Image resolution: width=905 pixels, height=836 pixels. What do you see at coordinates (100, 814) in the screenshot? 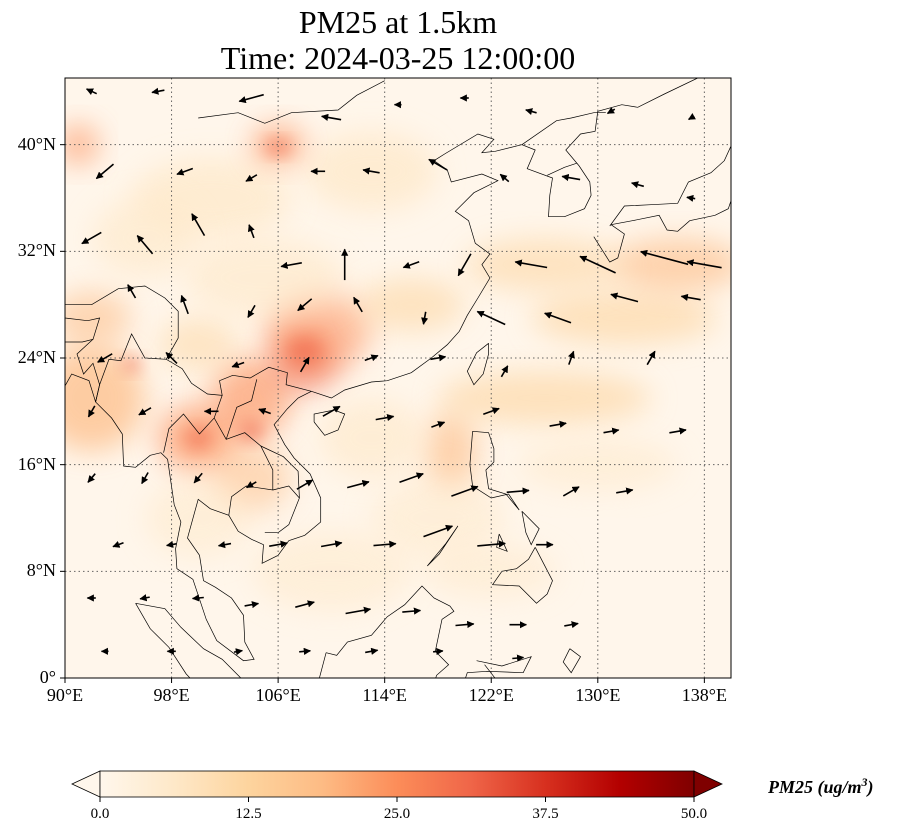
I see `colorbar-tick-label: 0.0` at bounding box center [100, 814].